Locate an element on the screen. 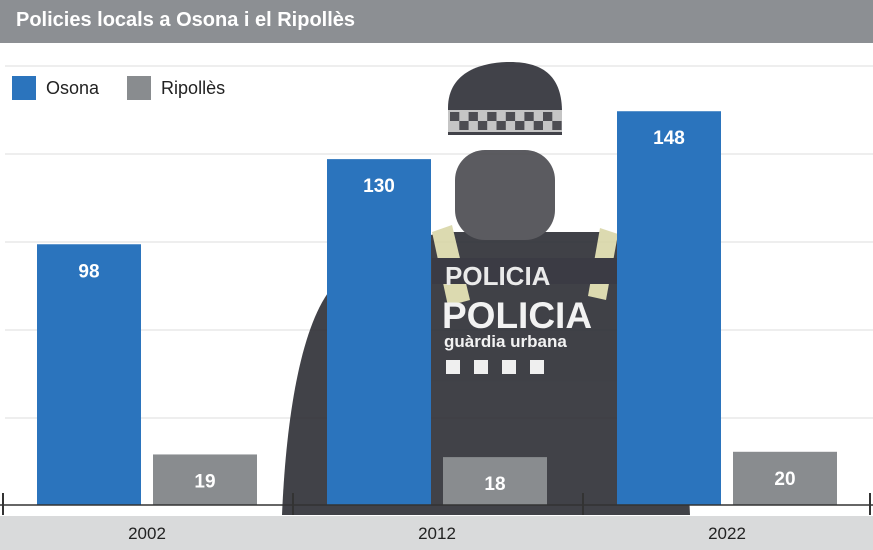 The image size is (873, 550). legend-label-ripolles: Ripollès is located at coordinates (193, 87).